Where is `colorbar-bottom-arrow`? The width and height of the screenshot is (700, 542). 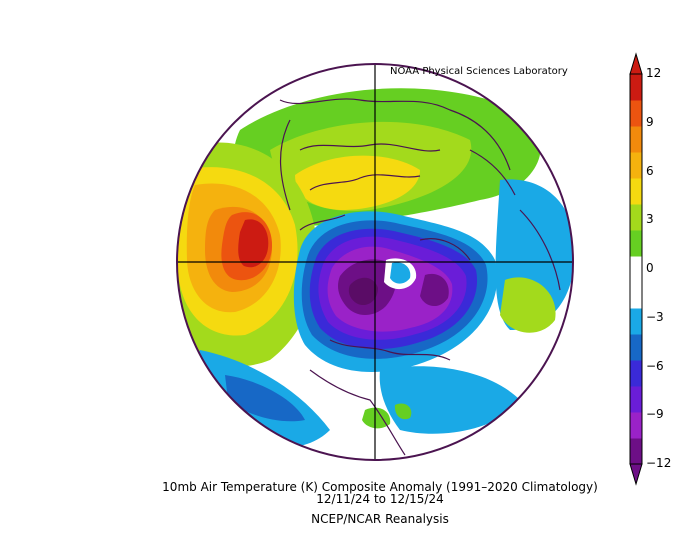 colorbar-bottom-arrow is located at coordinates (636, 474).